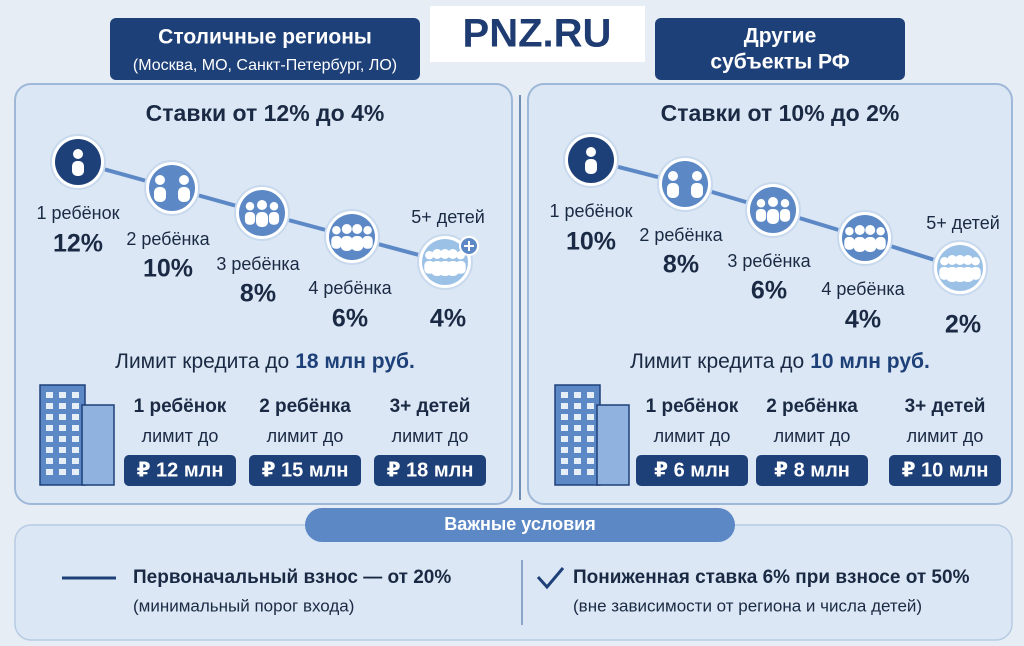  Describe the element at coordinates (780, 113) in the screenshot. I see `rates-heading: Ставки от 10% до 2%` at that location.